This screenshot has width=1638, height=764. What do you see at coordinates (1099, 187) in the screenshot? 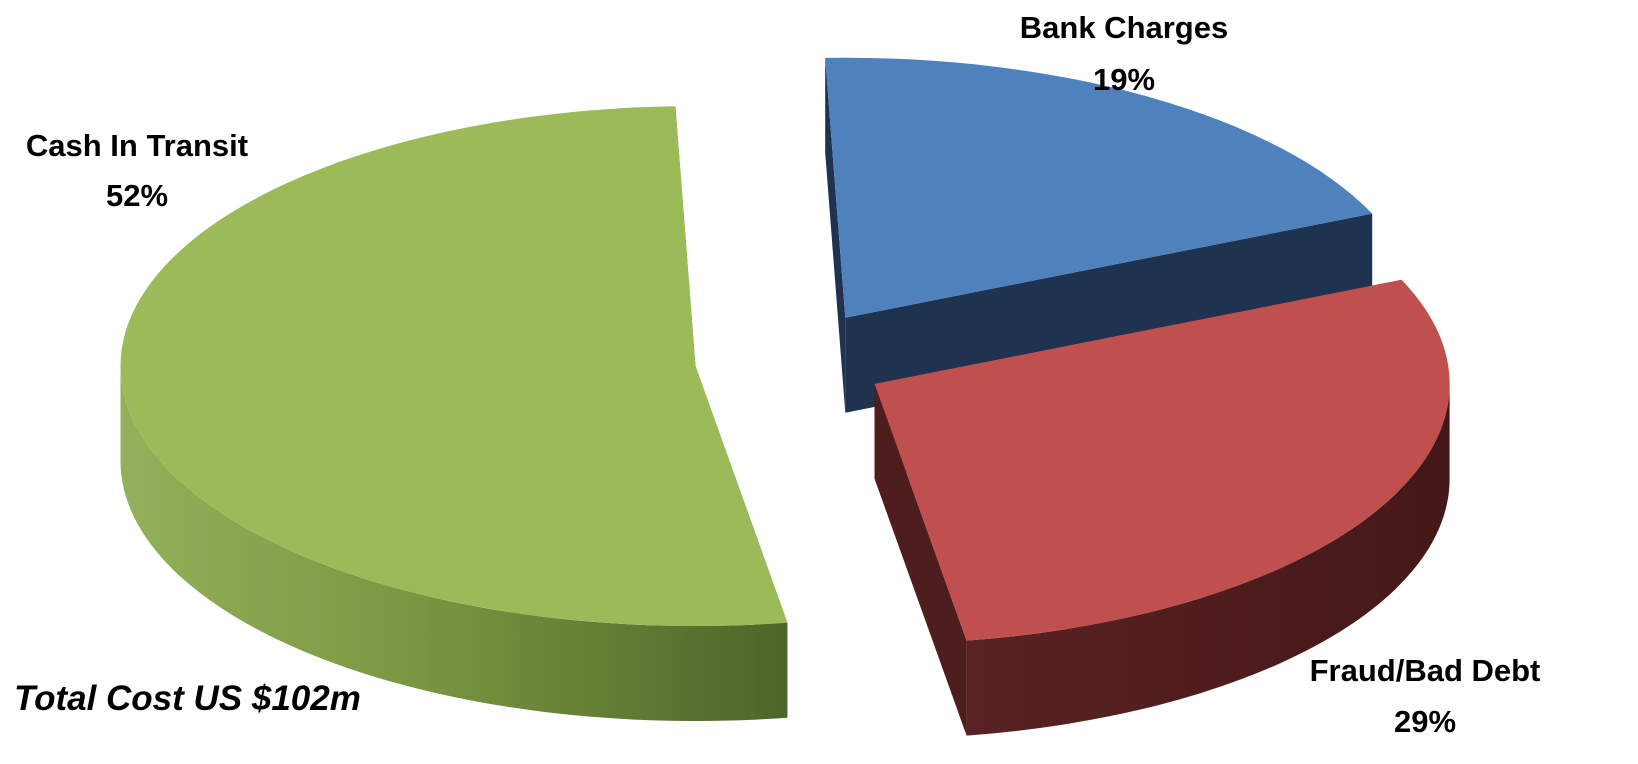
I see `slice-top-bank-charges` at bounding box center [1099, 187].